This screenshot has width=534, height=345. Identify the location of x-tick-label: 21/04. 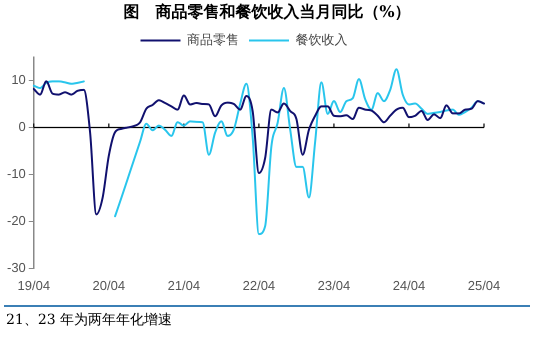
(184, 285).